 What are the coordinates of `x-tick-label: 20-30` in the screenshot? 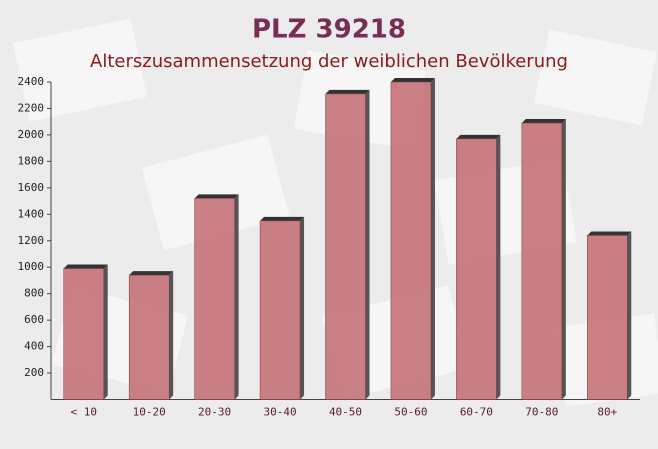 It's located at (214, 412).